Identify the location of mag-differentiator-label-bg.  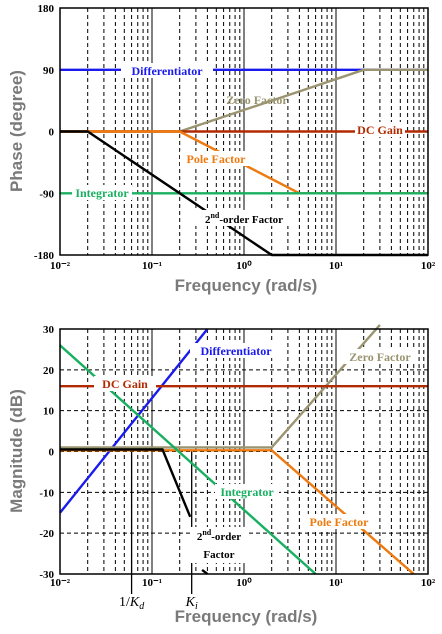
(236, 350).